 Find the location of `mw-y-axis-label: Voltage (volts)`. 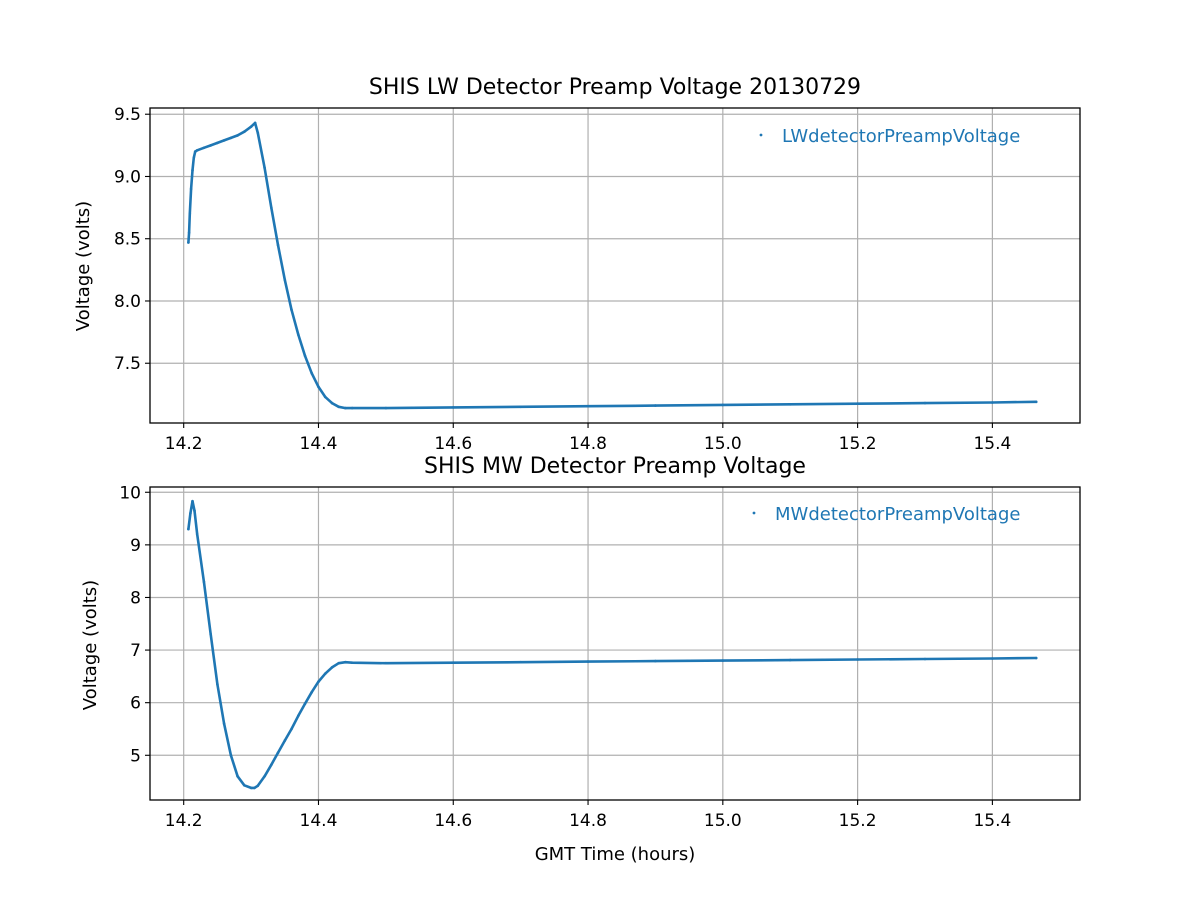

mw-y-axis-label: Voltage (volts) is located at coordinates (90, 645).